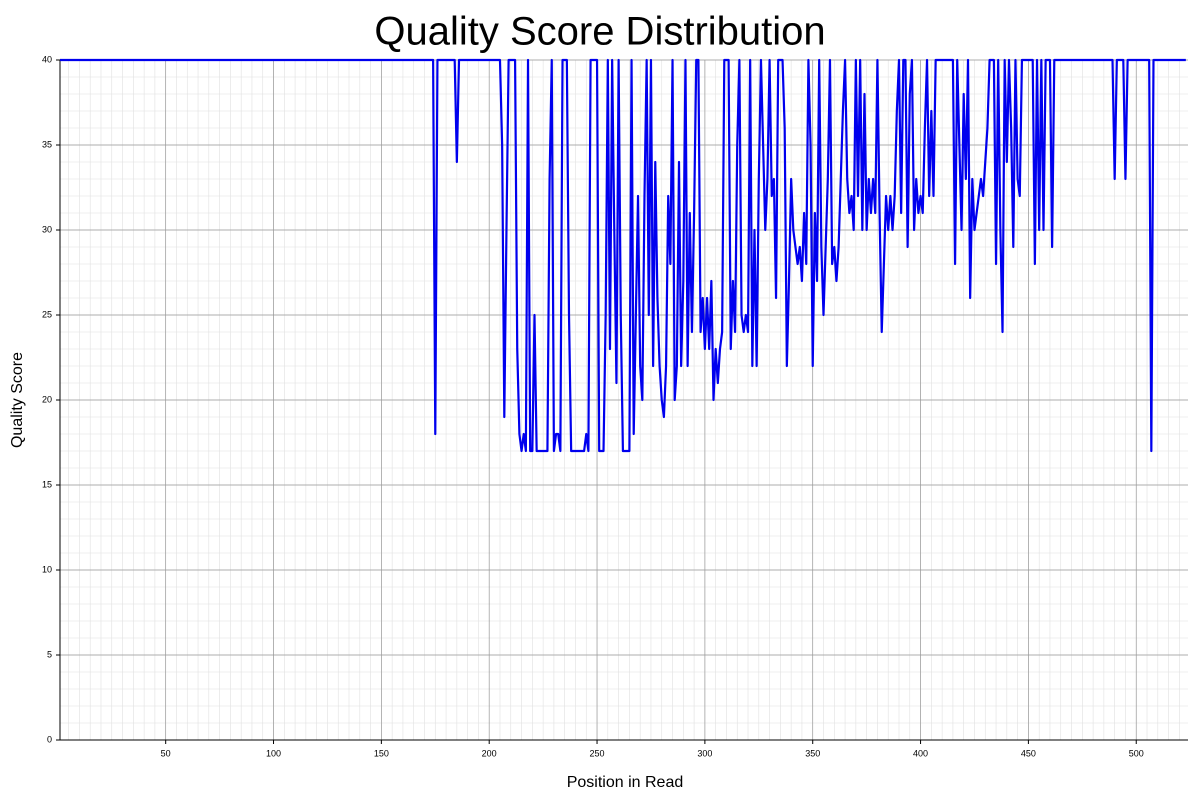  What do you see at coordinates (49, 654) in the screenshot?
I see `y-tick-label: 5` at bounding box center [49, 654].